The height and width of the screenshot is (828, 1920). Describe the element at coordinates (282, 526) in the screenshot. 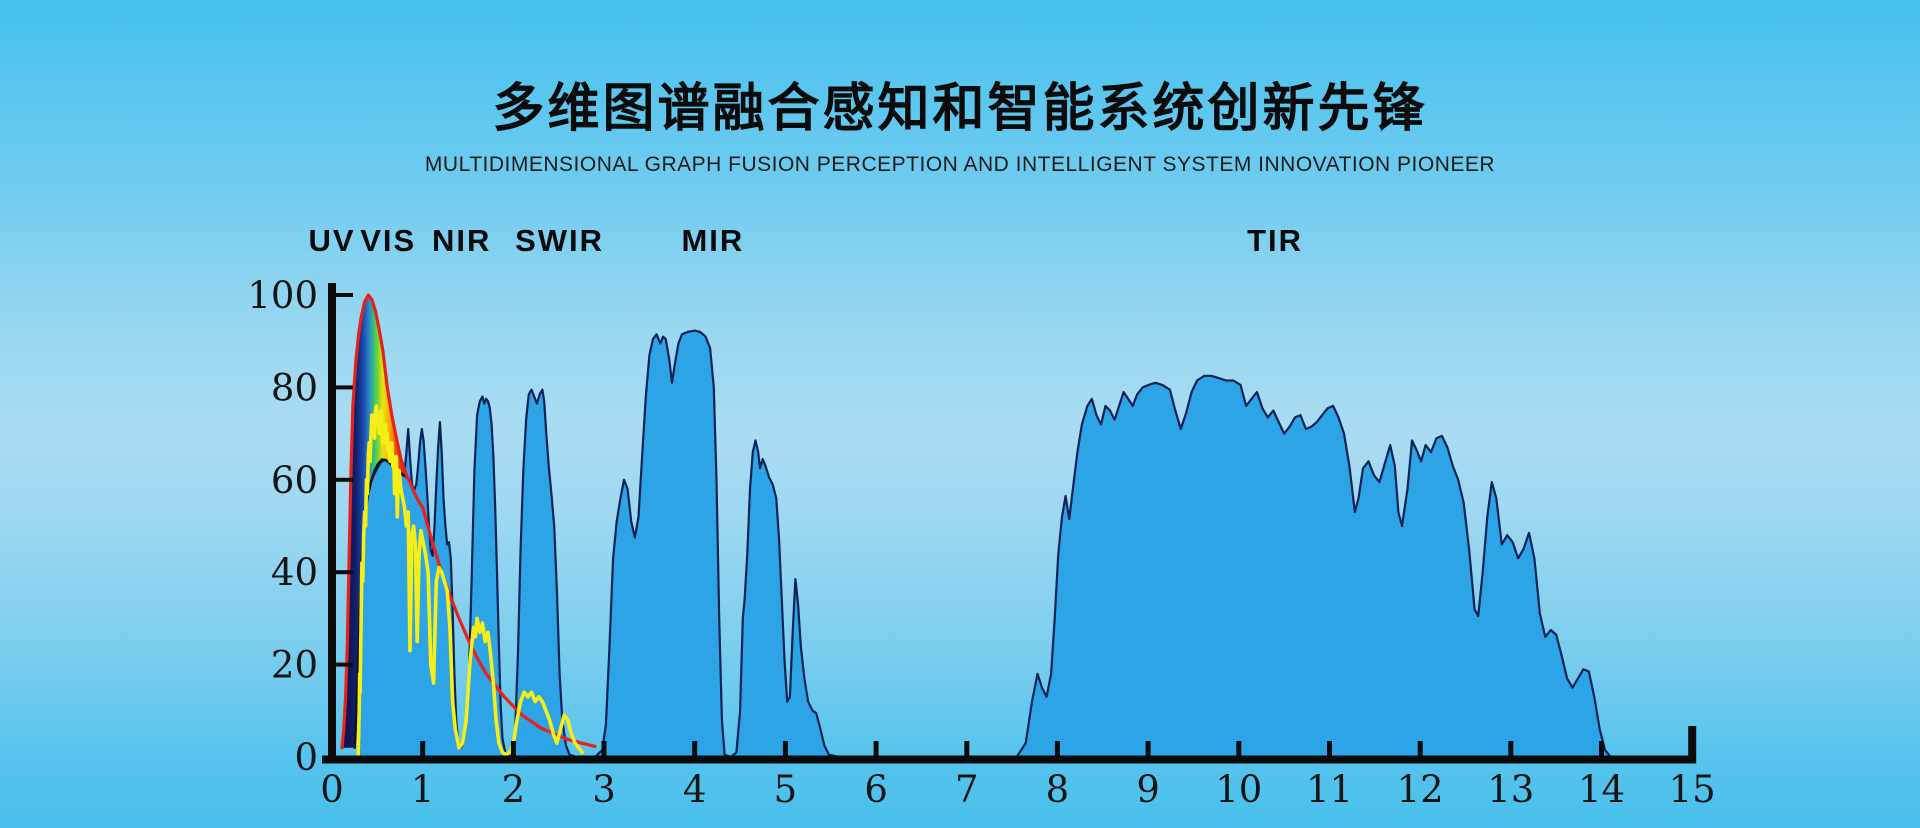

I see `y-axis-labels: 0 20 40 60 80 100` at that location.